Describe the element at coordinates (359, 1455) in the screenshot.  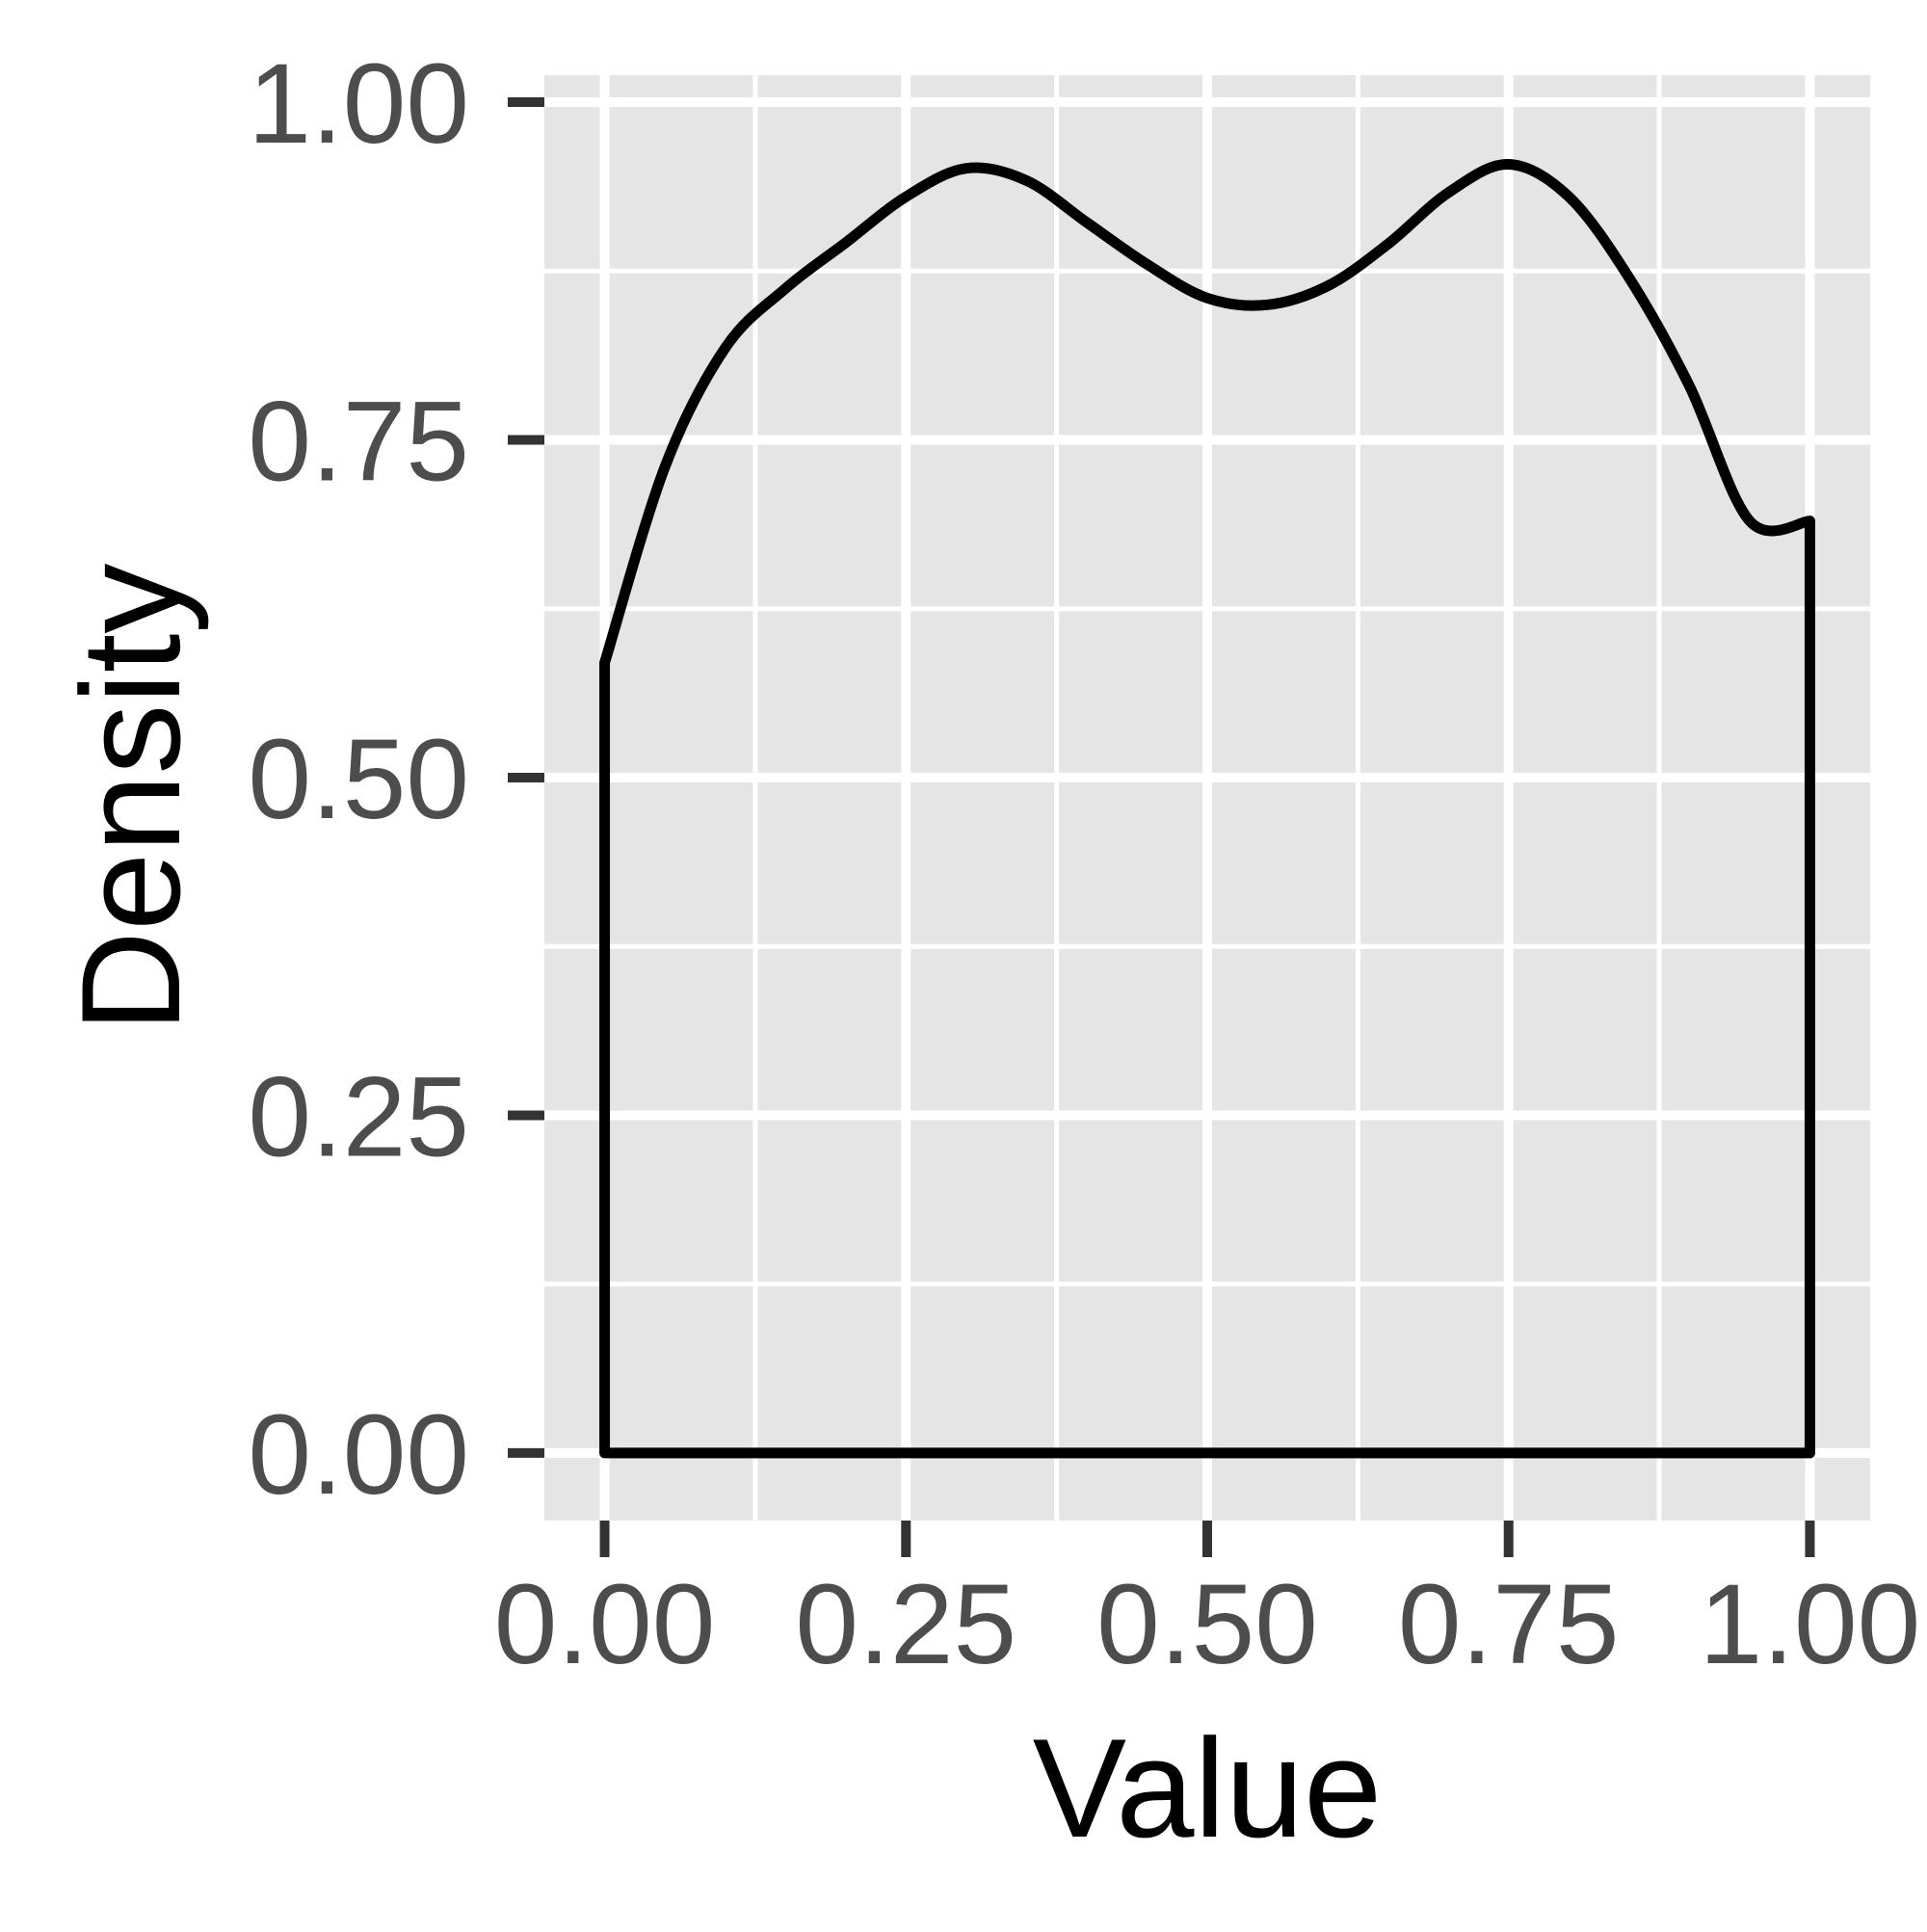
I see `y-tick-label: 0.00` at that location.